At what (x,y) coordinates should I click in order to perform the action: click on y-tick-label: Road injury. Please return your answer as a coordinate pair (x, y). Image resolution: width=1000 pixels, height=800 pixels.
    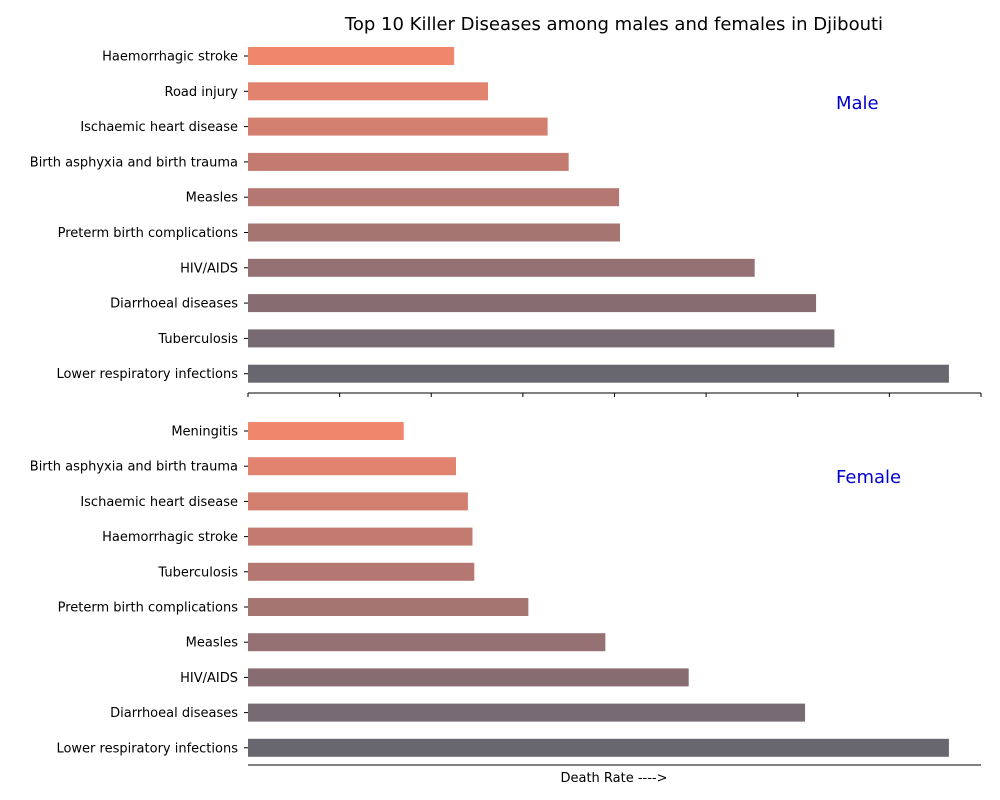
    Looking at the image, I should click on (202, 92).